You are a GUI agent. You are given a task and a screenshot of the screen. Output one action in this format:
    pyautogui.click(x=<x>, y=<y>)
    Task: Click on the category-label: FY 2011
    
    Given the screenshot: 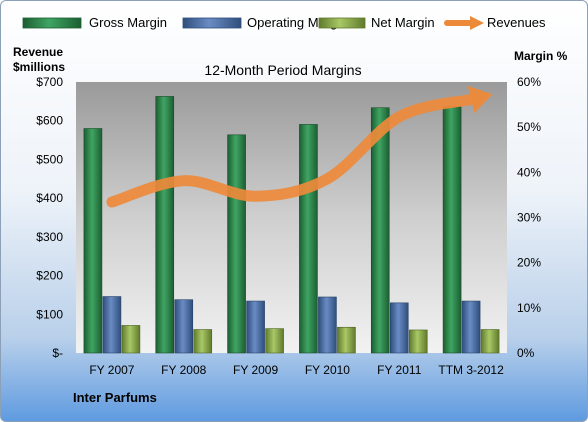 What is the action you would take?
    pyautogui.click(x=399, y=370)
    